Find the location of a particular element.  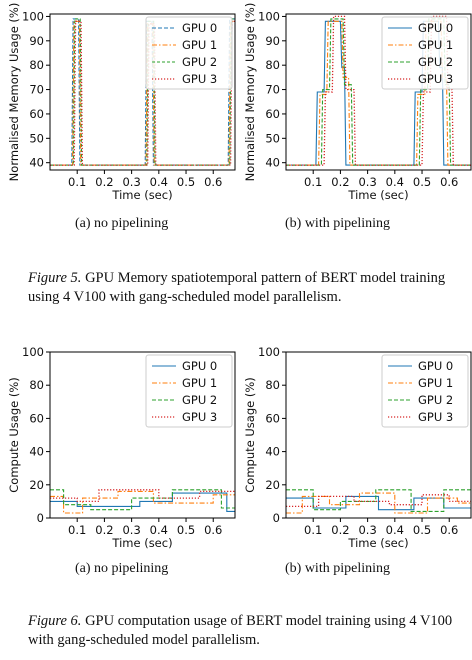

mem-pipe-ytick-label: 80 is located at coordinates (272, 65).